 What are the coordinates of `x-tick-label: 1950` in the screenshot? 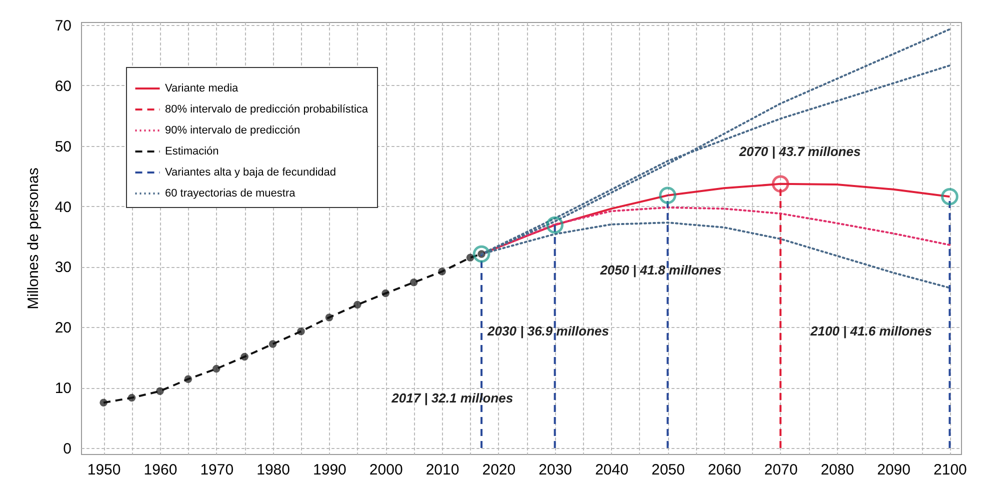 It's located at (104, 470).